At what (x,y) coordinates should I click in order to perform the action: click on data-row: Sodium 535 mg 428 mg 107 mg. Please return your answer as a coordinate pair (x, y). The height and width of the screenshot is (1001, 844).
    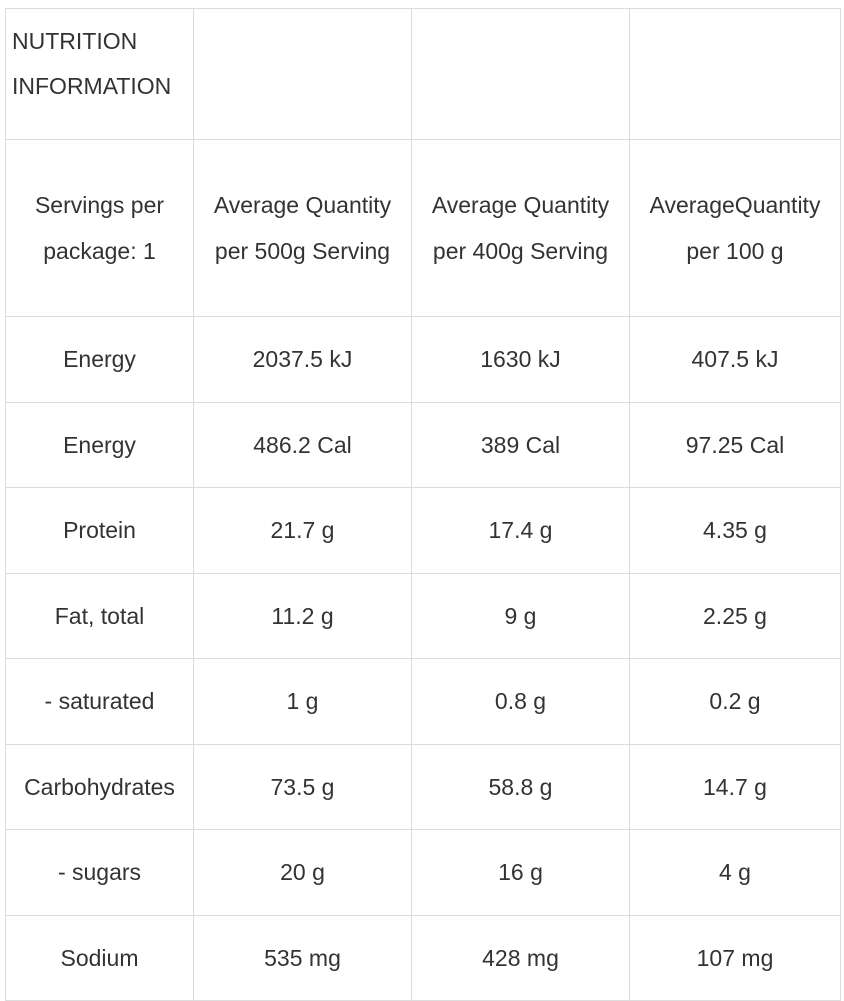
    Looking at the image, I should click on (423, 957).